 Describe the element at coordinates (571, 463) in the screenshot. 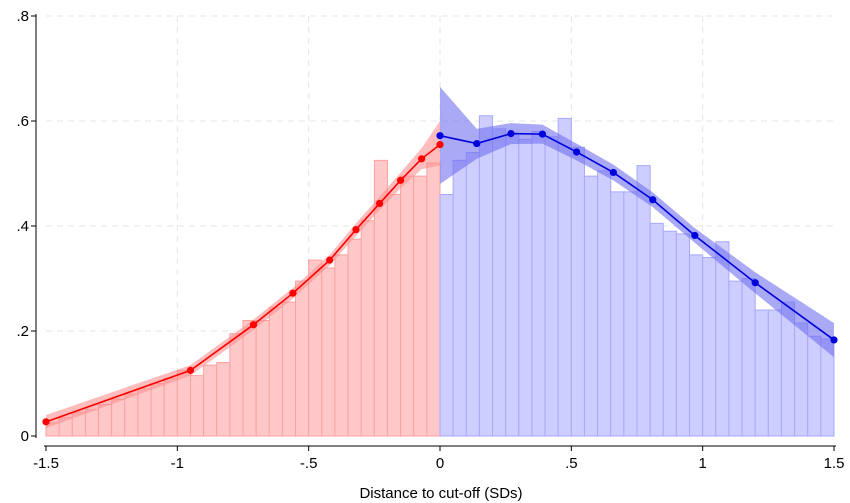

I see `x-tick-label-4: .5` at that location.